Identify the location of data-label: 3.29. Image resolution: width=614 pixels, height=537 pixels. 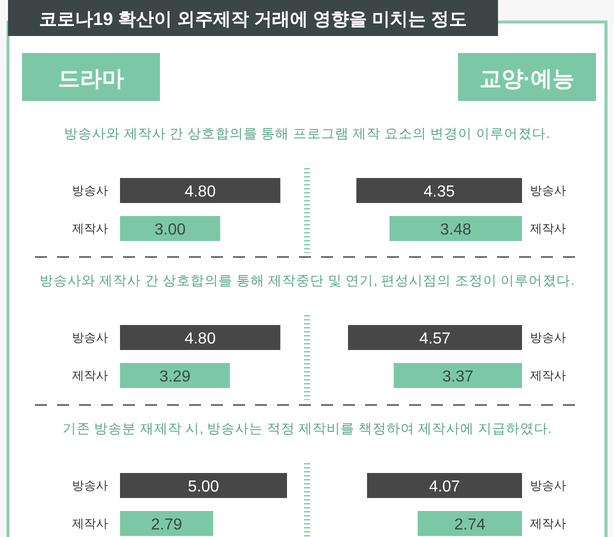
(175, 377).